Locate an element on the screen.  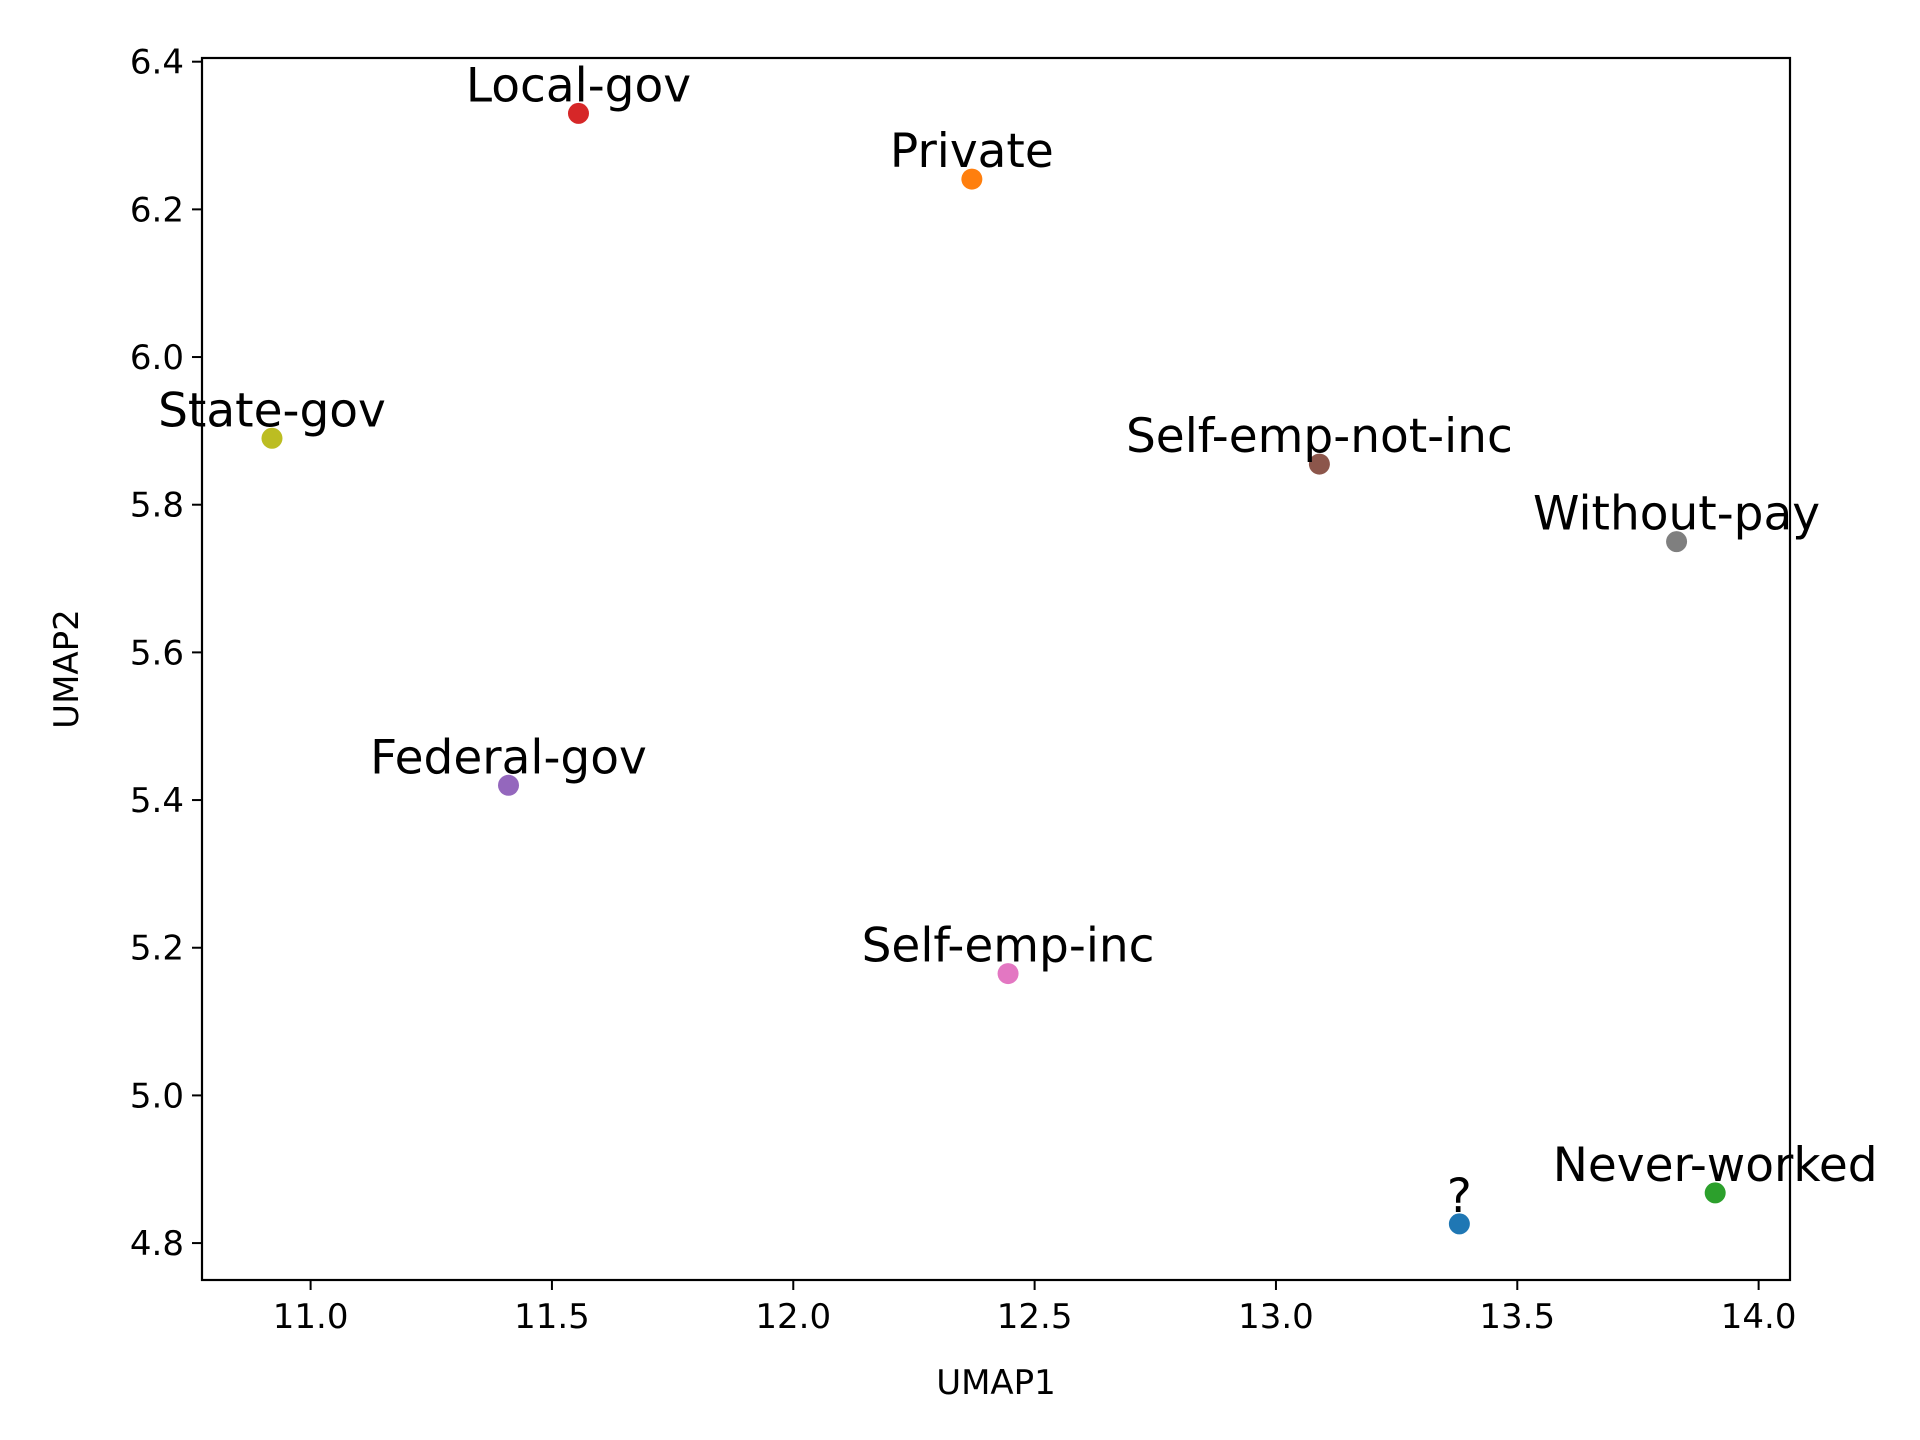
x-tick-label: 11.0 is located at coordinates (311, 1317).